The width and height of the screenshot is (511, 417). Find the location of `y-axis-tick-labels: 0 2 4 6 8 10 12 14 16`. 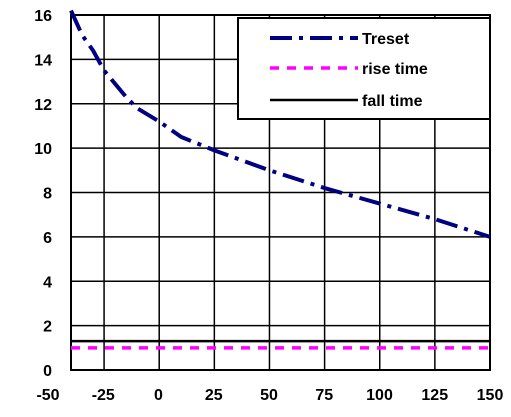

y-axis-tick-labels: 0 2 4 6 8 10 12 14 16 is located at coordinates (43, 194).